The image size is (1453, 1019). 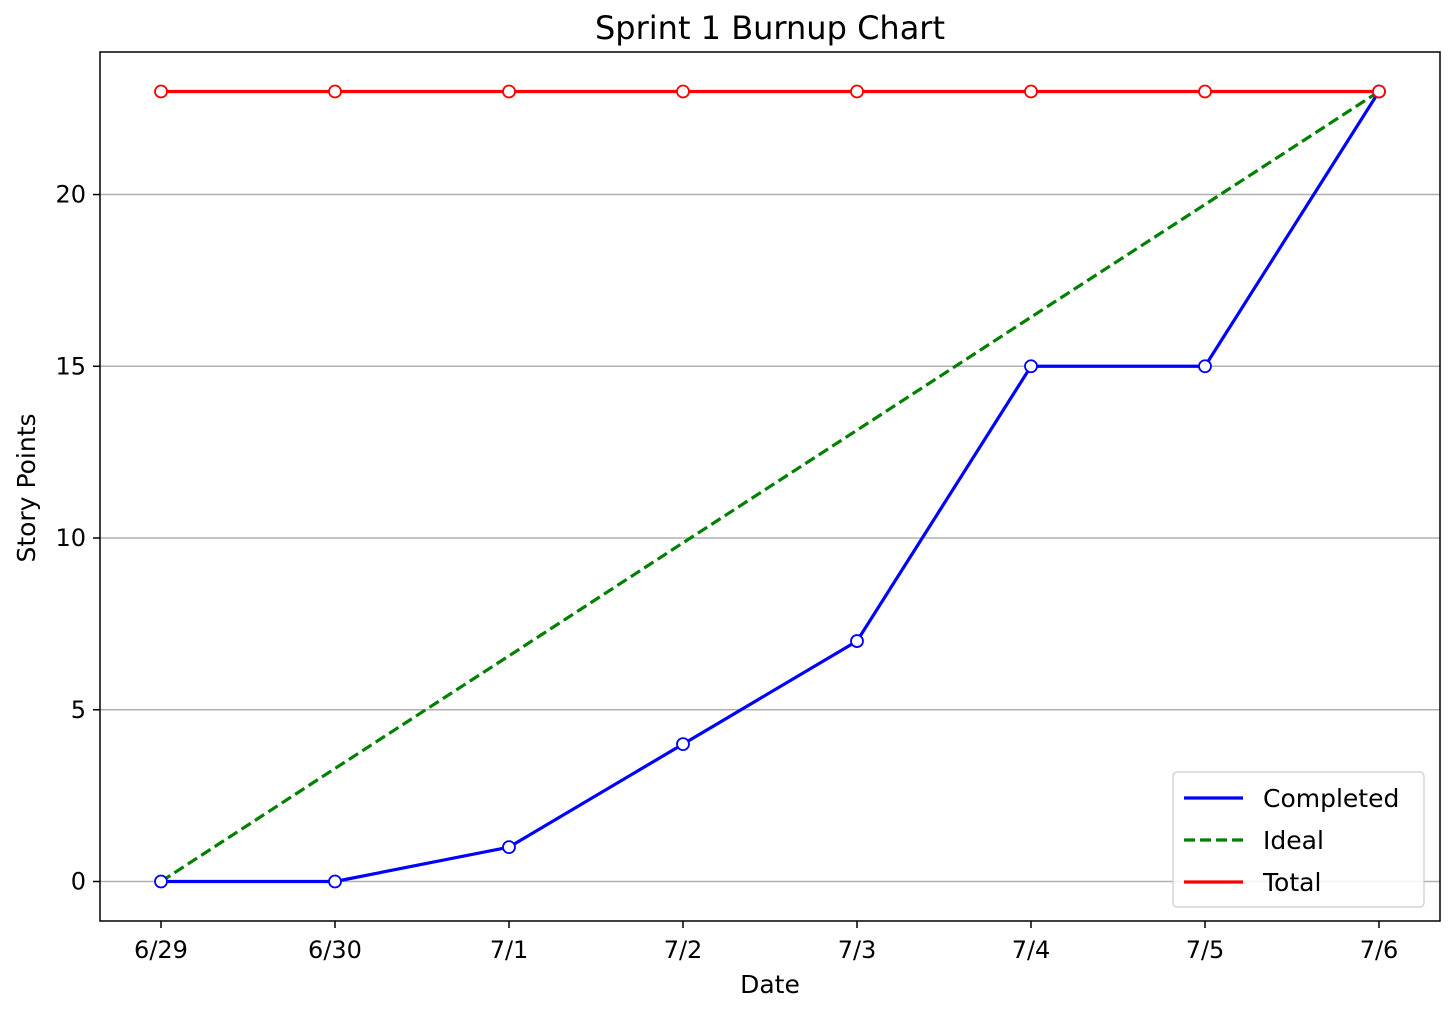 I want to click on y-axis-label: Story Points, so click(x=26, y=487).